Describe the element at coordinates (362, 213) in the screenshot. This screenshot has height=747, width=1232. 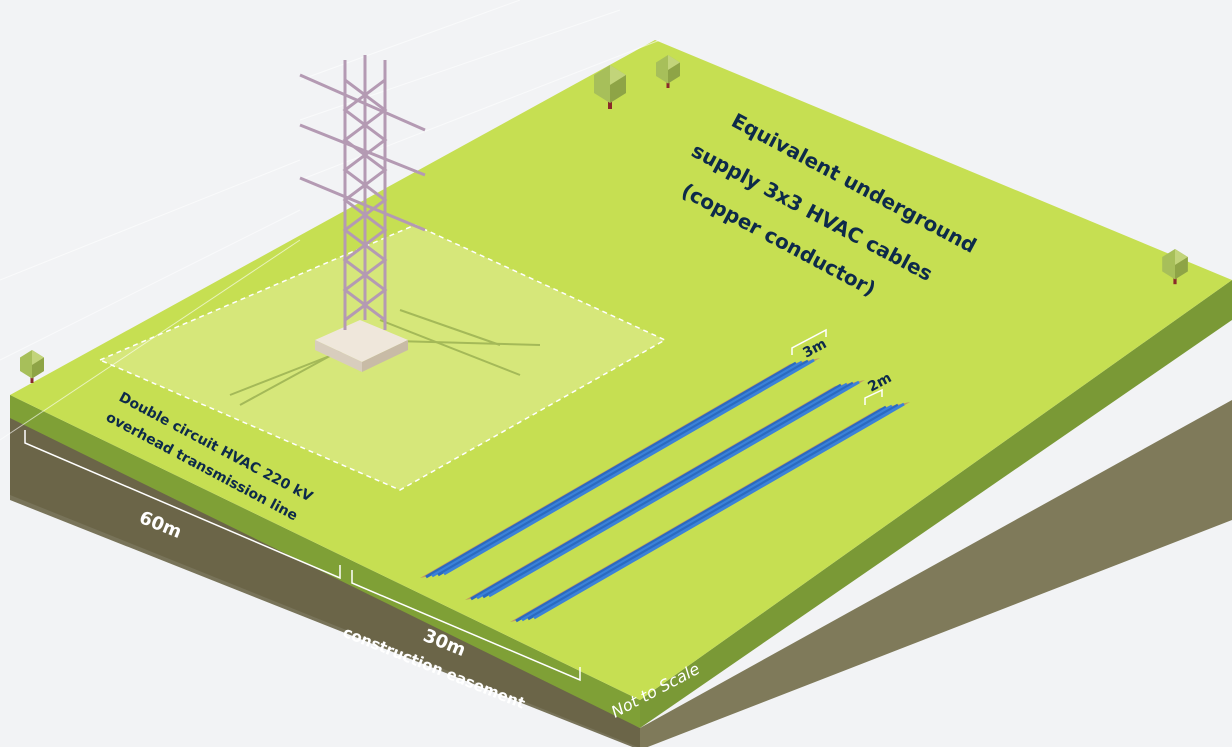
I see `transmission-tower` at that location.